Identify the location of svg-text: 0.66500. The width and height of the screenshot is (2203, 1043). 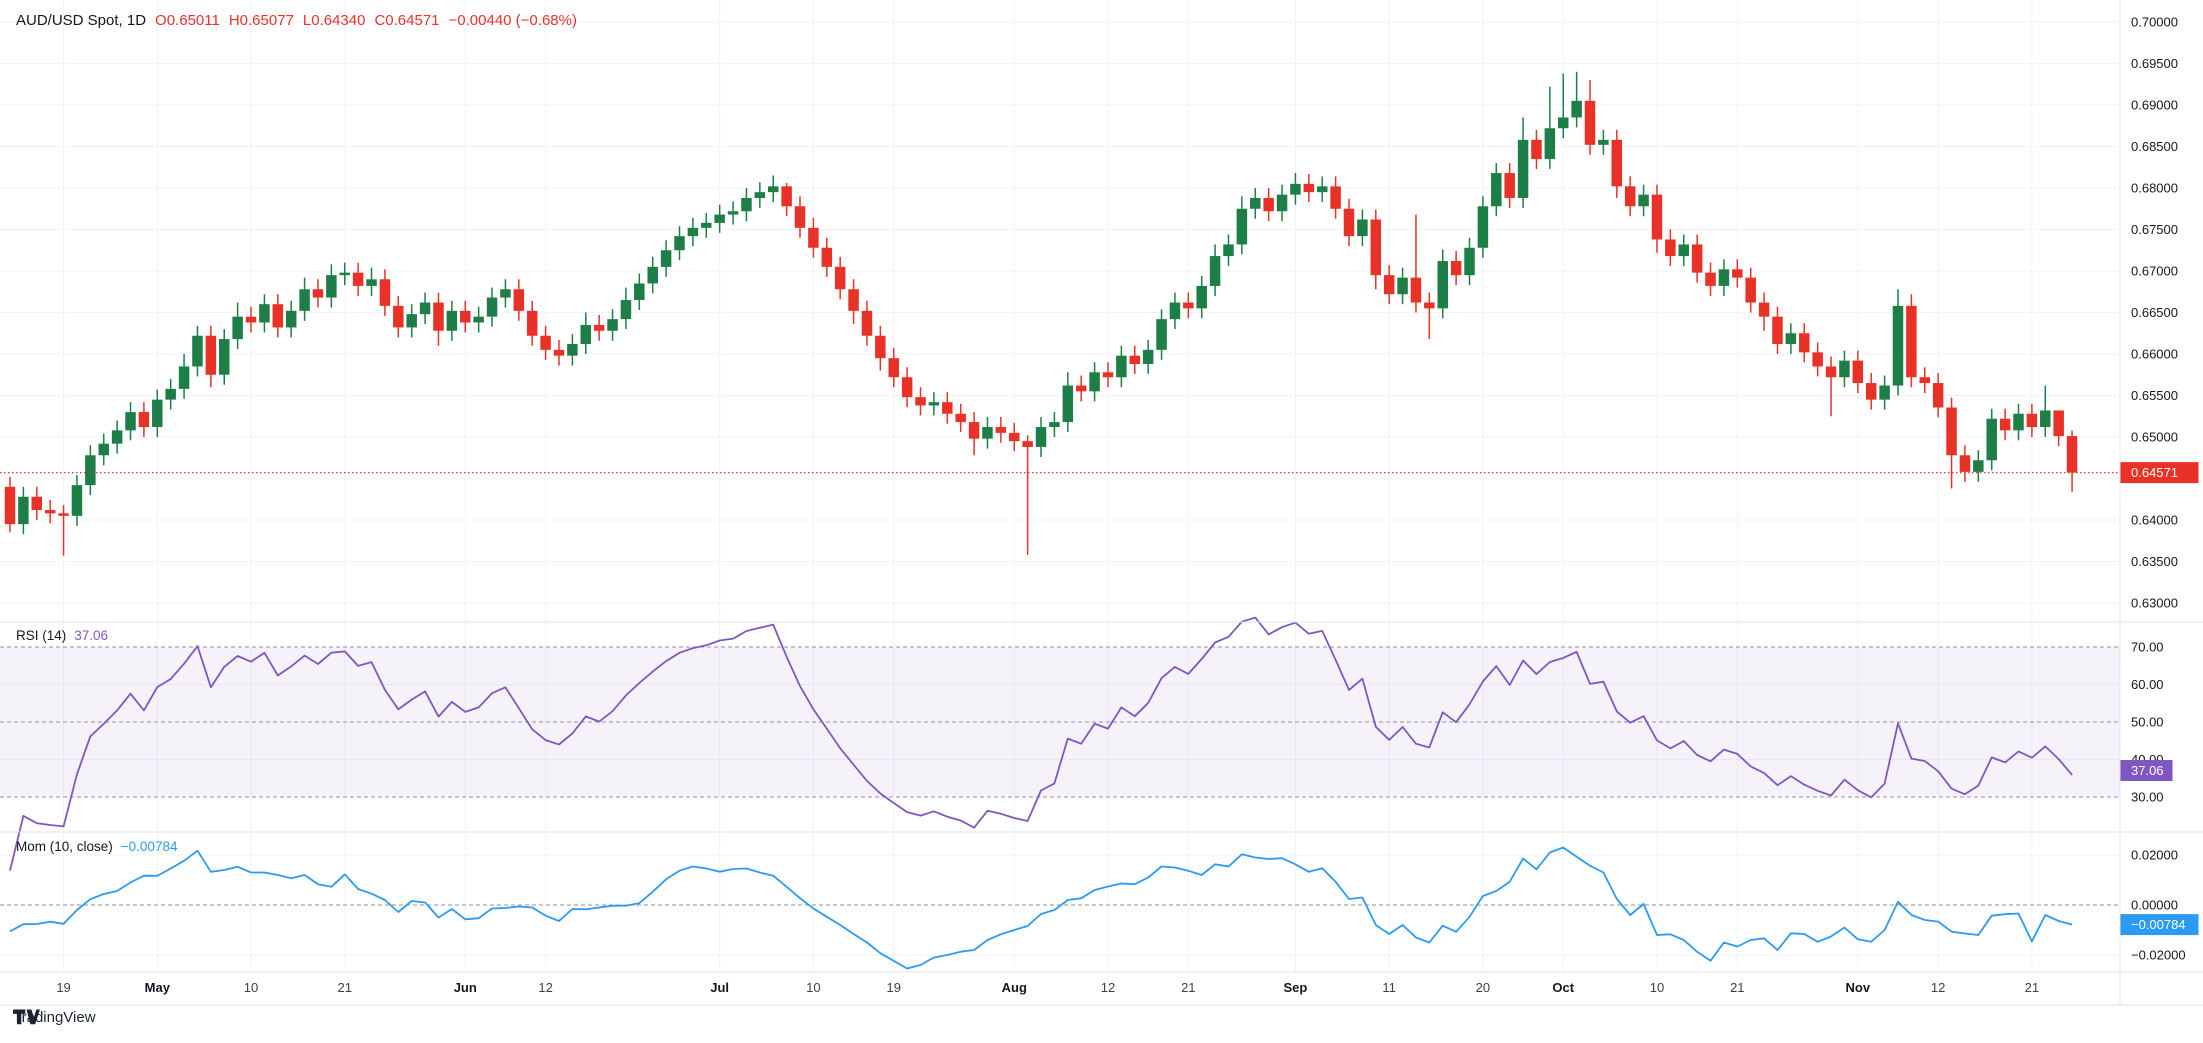
(2154, 312).